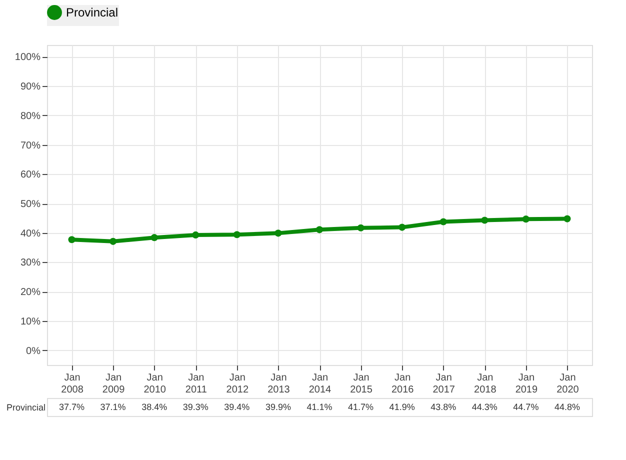  Describe the element at coordinates (567, 407) in the screenshot. I see `data-label: 44.8%` at that location.